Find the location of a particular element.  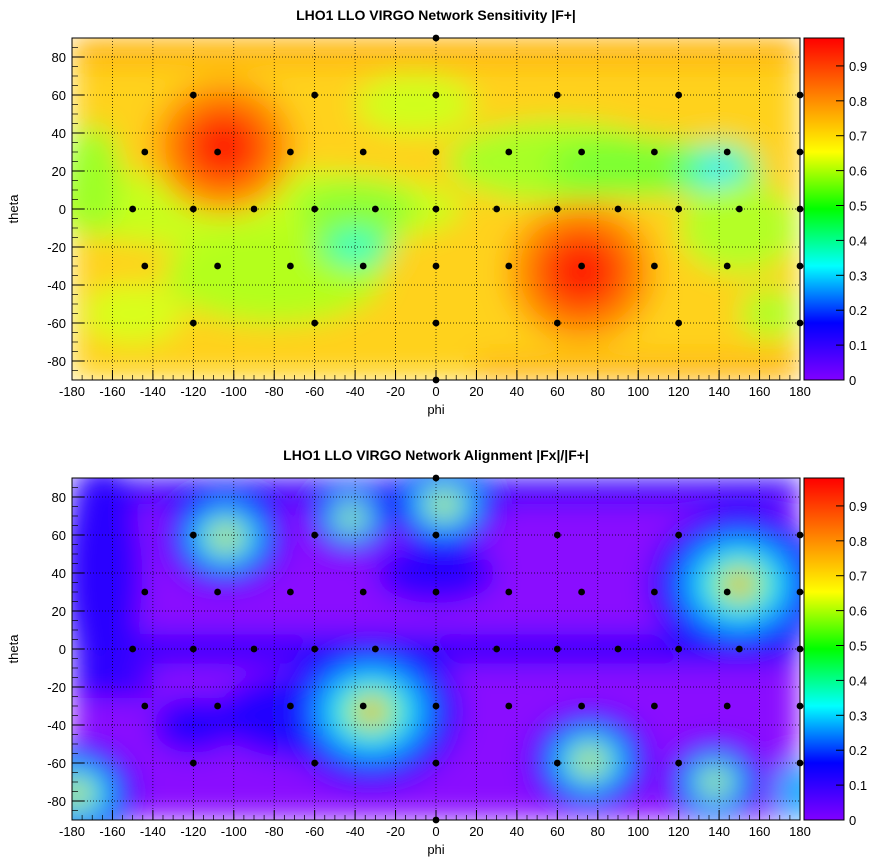

x-tick-label: -100 is located at coordinates (234, 831).